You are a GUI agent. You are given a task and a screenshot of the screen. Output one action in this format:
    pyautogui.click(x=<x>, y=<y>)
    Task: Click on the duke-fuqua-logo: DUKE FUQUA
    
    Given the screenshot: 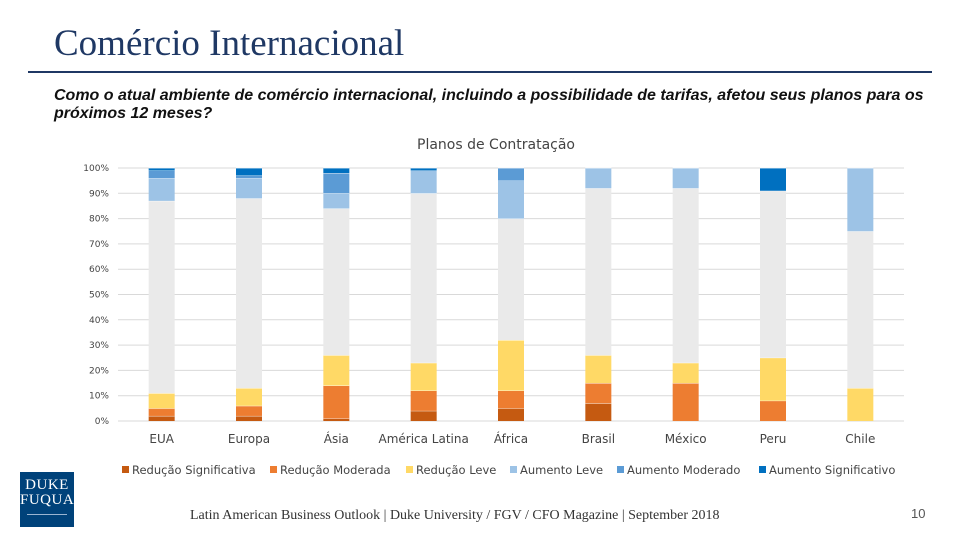 What is the action you would take?
    pyautogui.click(x=47, y=499)
    